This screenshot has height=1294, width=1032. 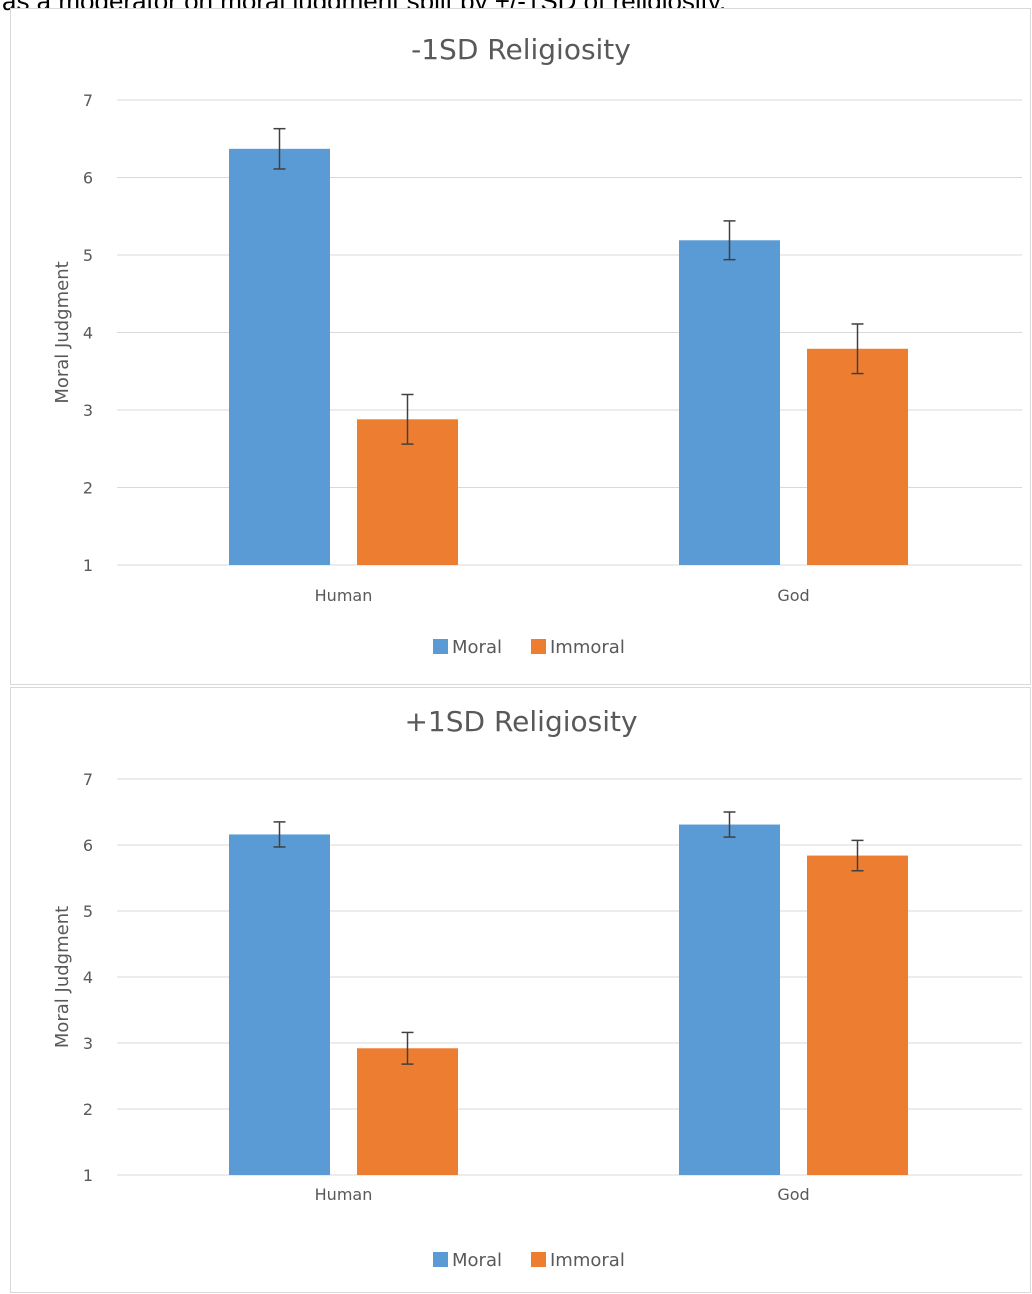 What do you see at coordinates (520, 721) in the screenshot?
I see `chart-title: +1SD Religiosity` at bounding box center [520, 721].